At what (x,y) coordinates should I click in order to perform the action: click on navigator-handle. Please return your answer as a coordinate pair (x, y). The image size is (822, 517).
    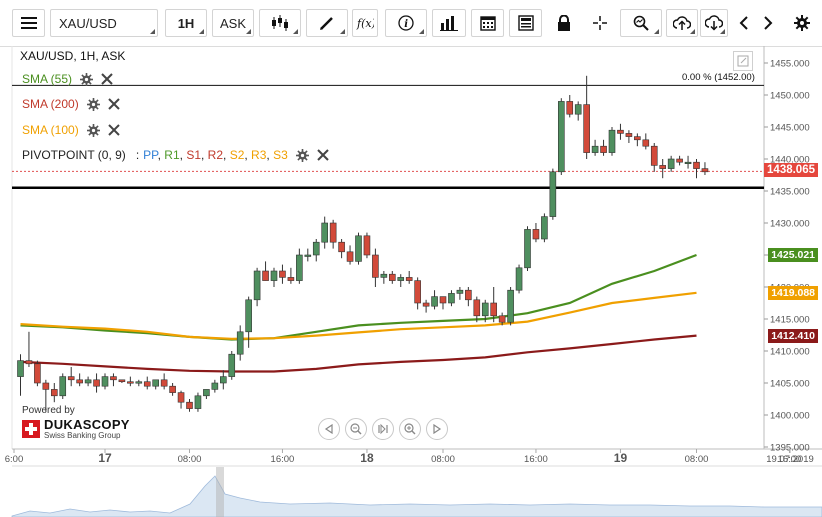
    Looking at the image, I should click on (220, 492).